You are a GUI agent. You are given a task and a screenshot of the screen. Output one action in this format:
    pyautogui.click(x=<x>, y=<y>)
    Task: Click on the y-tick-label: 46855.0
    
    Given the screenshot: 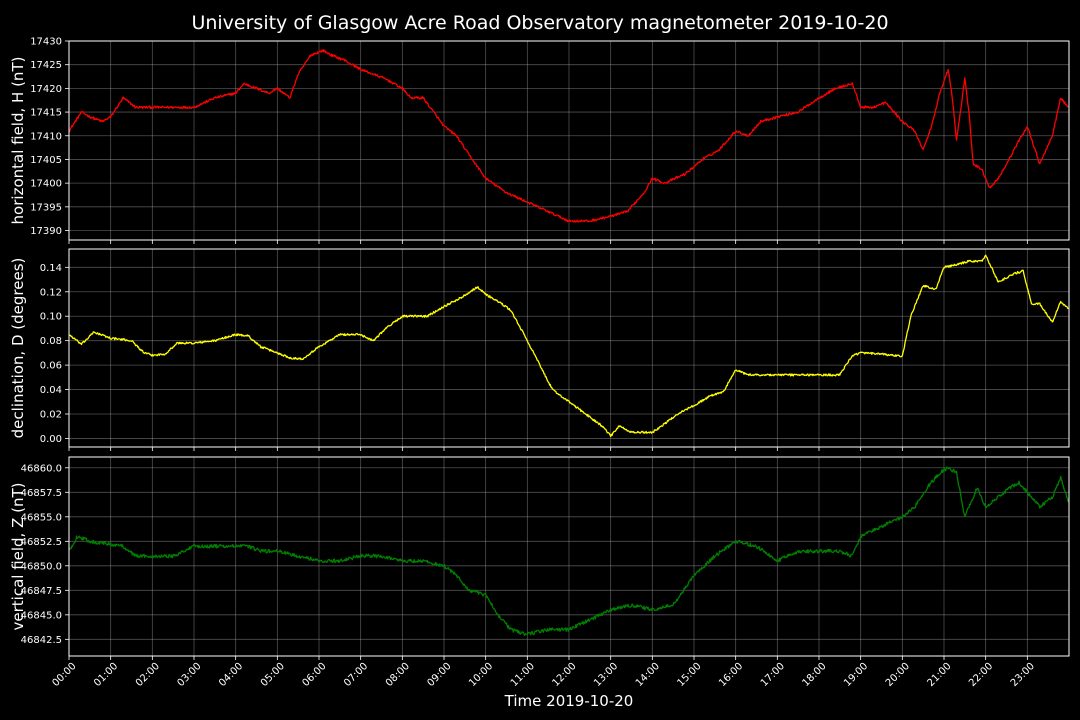 What is the action you would take?
    pyautogui.click(x=41, y=517)
    